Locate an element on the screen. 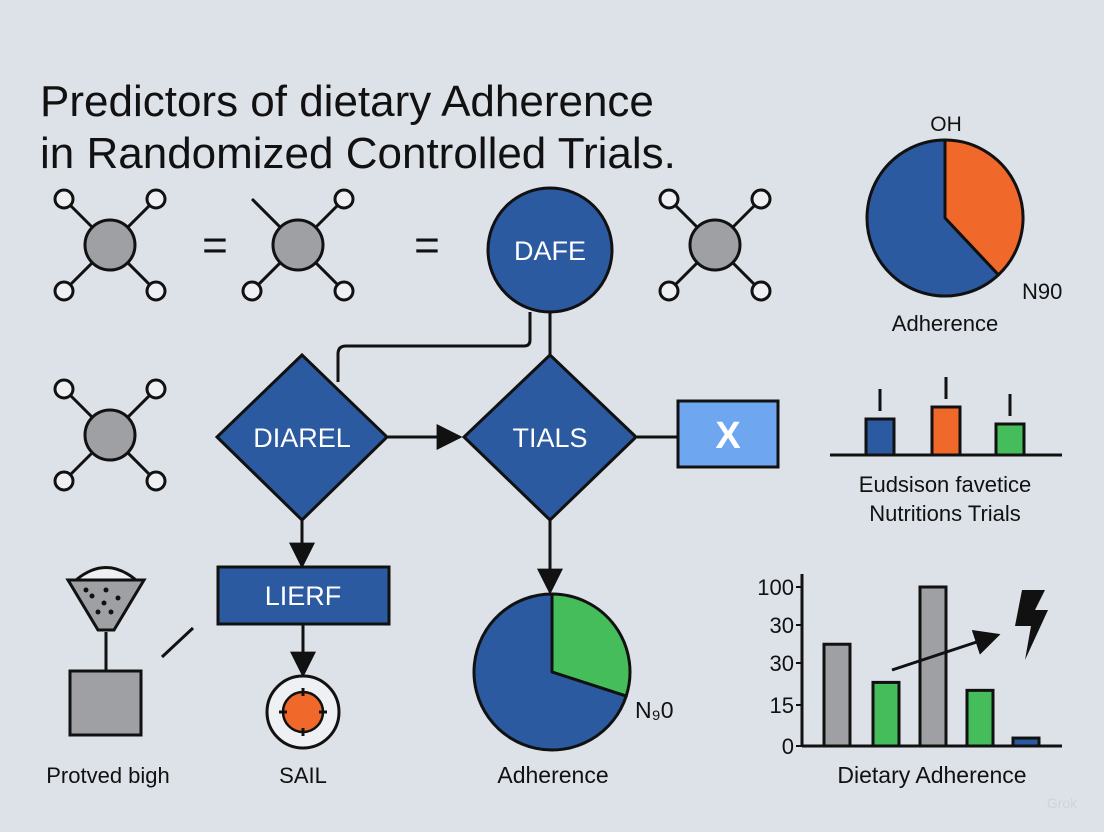 The image size is (1104, 832). funnel-icon is located at coordinates (106, 599).